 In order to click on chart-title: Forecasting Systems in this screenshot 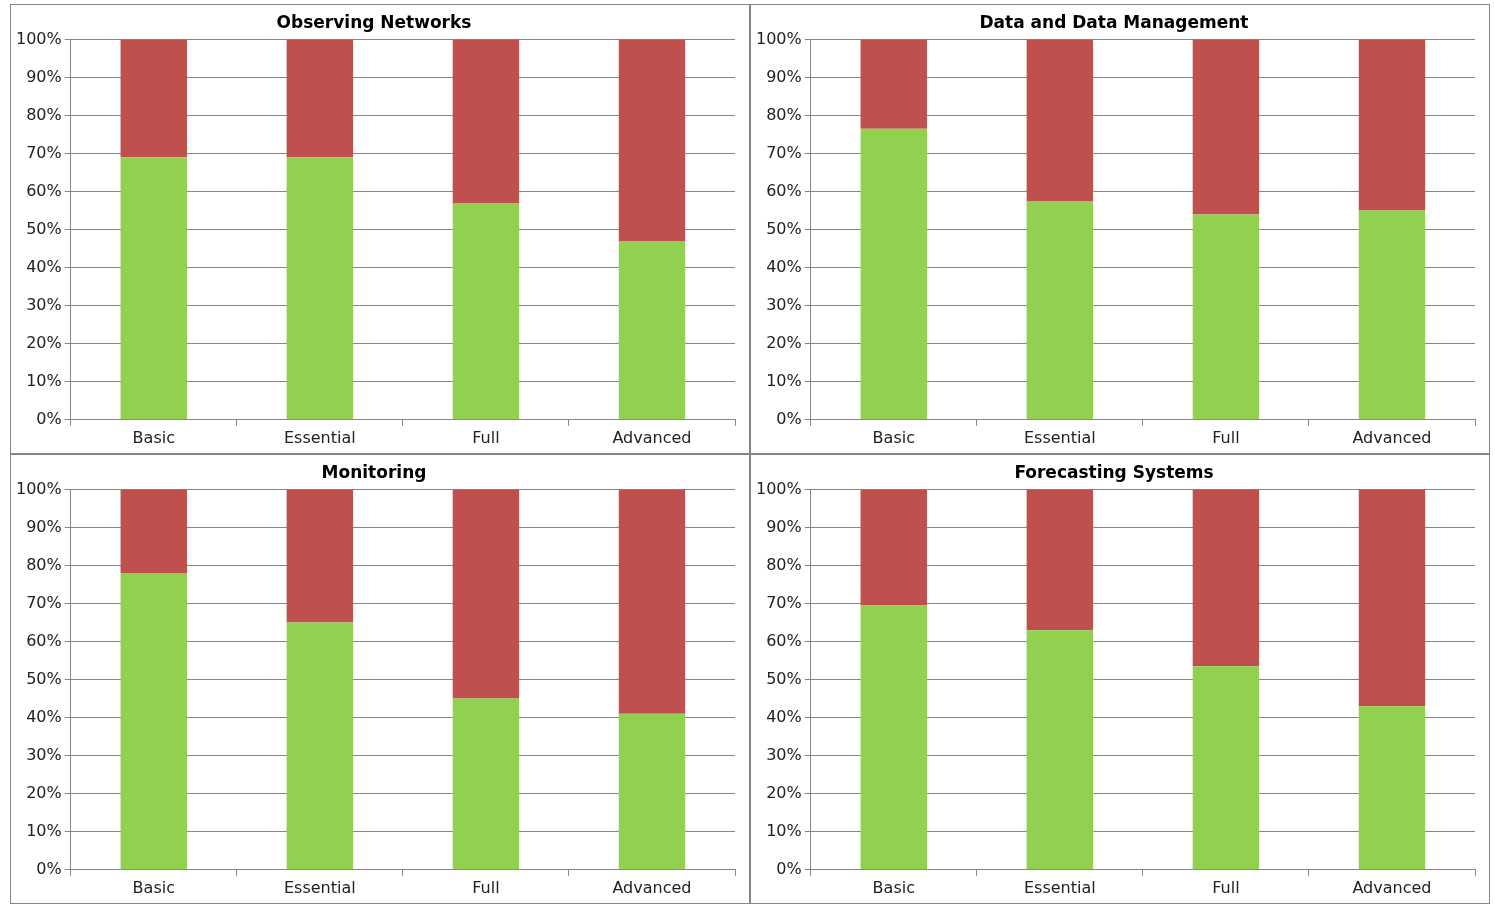, I will do `click(1114, 471)`.